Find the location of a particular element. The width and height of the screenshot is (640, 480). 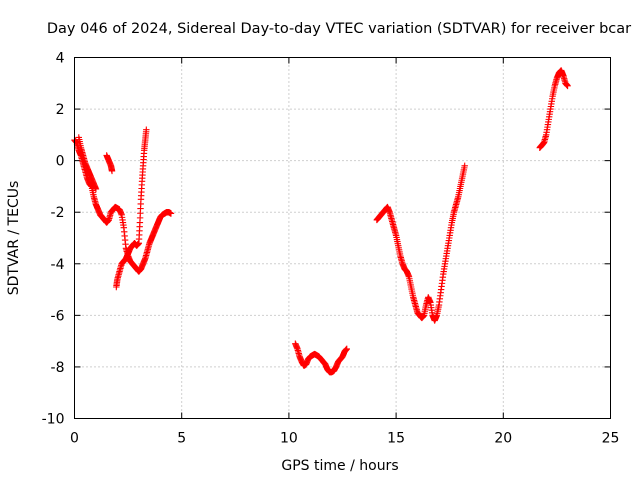

x-tick-label: 10 is located at coordinates (289, 439).